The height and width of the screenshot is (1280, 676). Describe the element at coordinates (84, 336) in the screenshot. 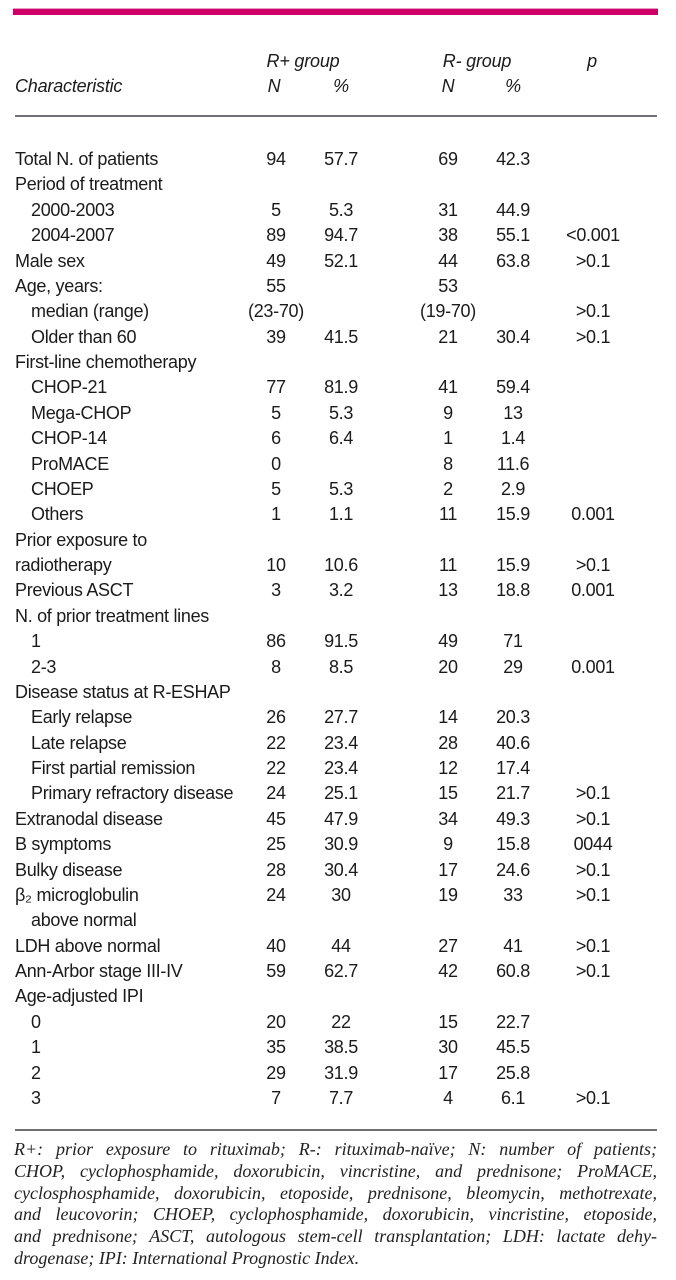

I see `row-label: Older than 60` at that location.